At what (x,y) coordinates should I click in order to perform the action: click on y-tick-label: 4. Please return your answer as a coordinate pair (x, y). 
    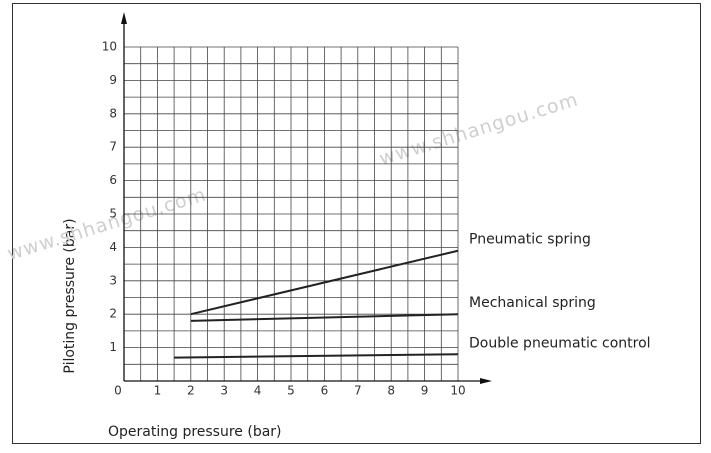
    Looking at the image, I should click on (113, 247).